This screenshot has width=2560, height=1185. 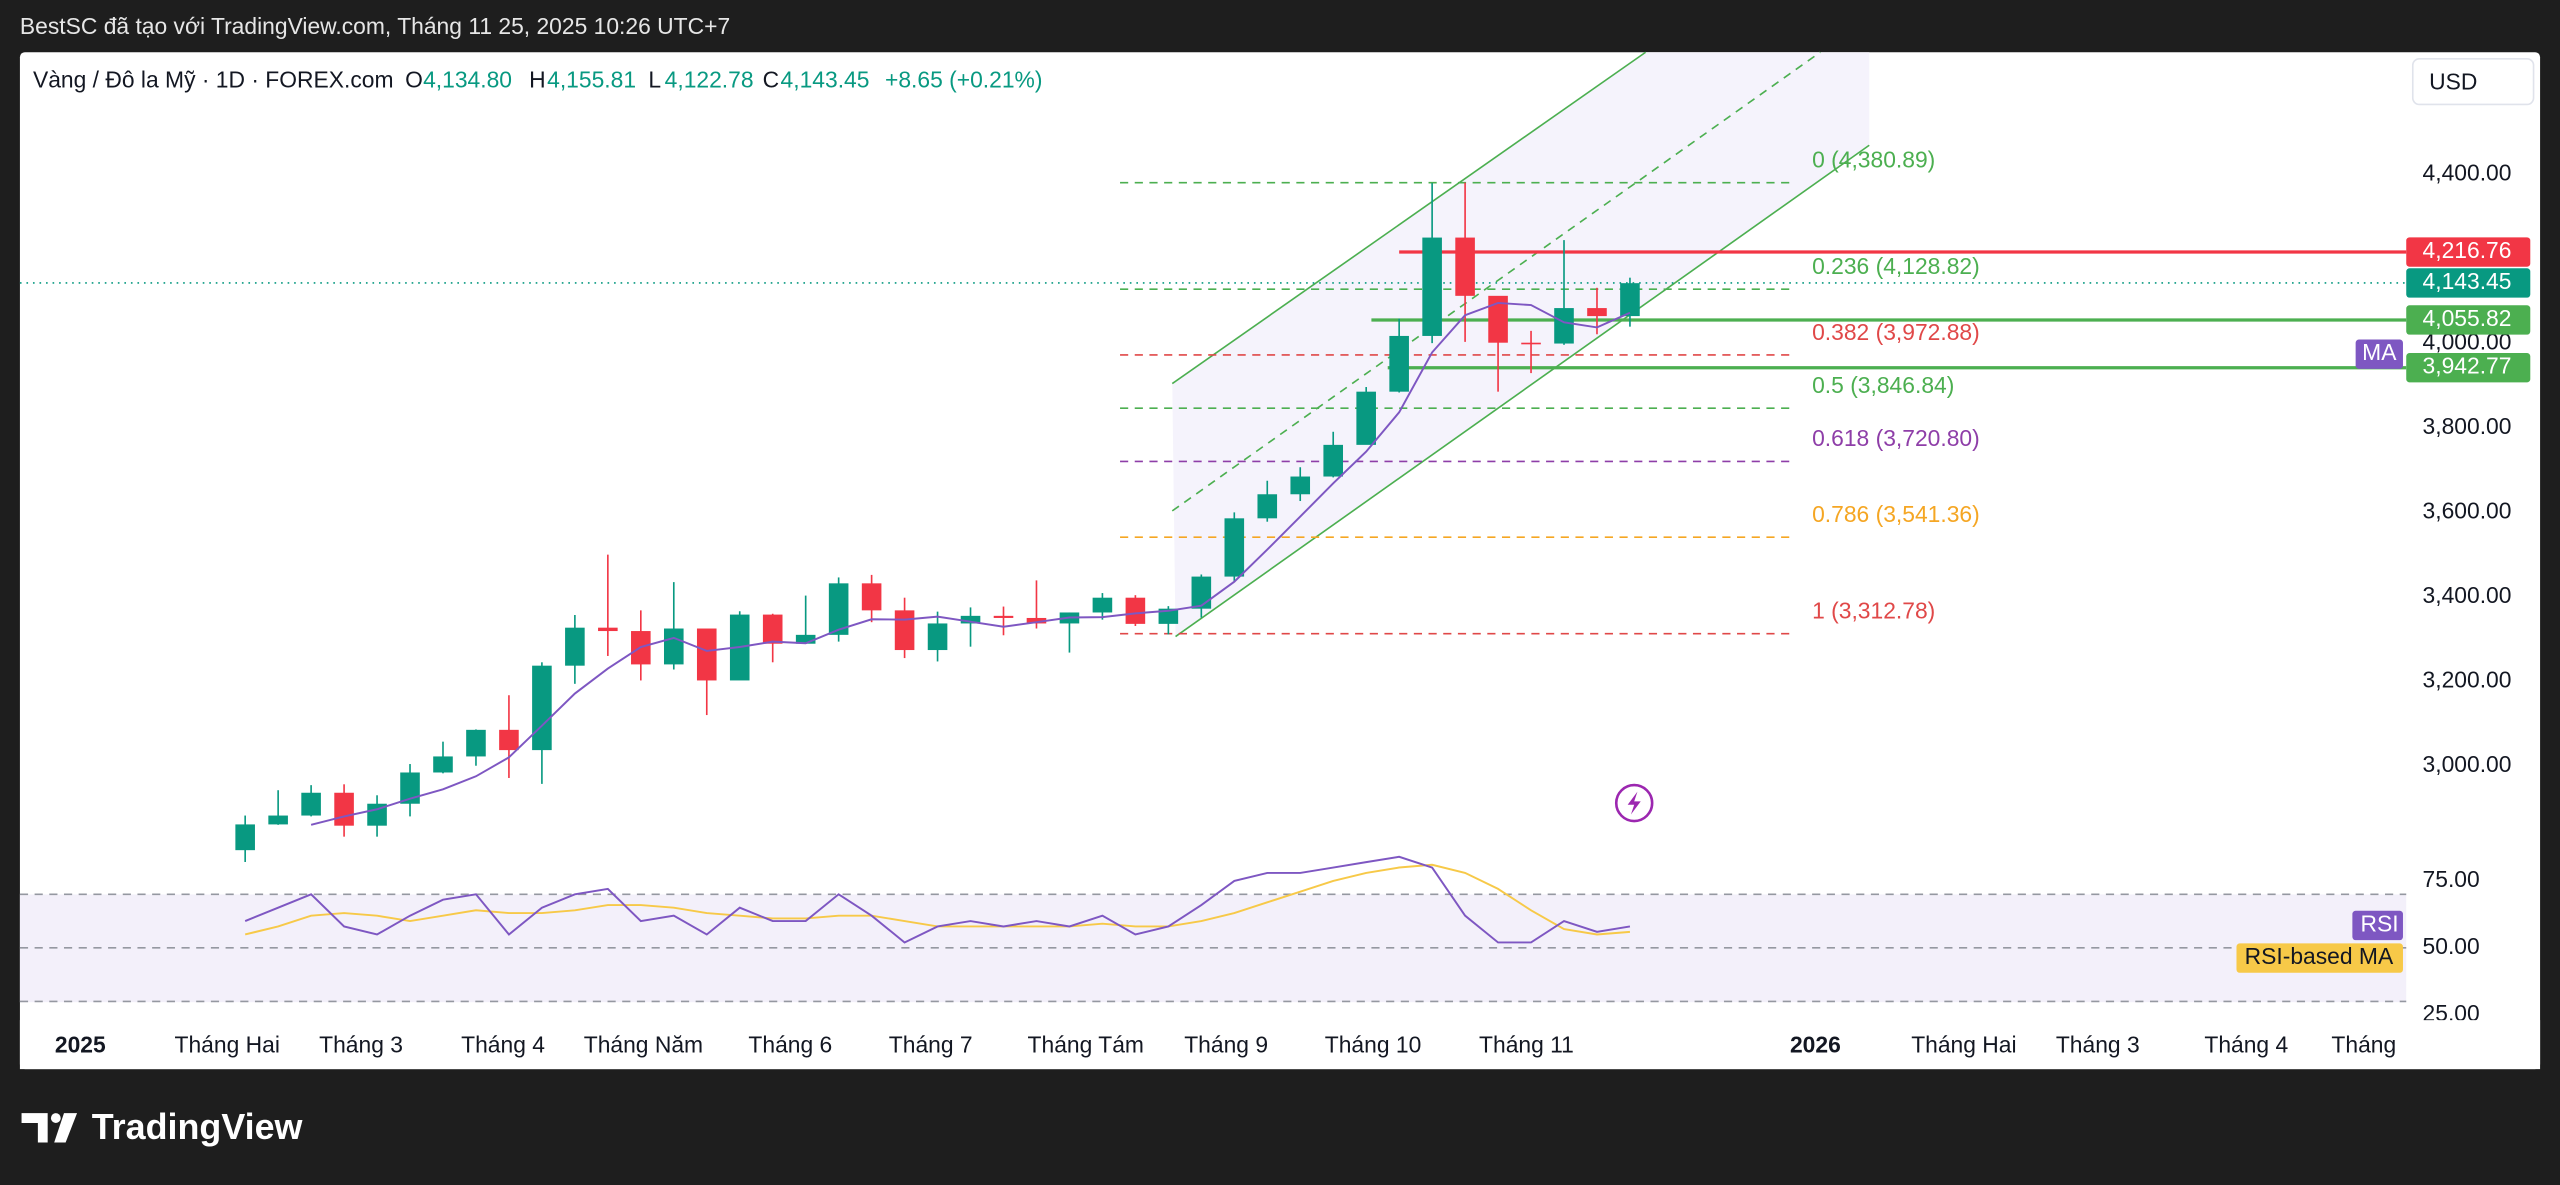 I want to click on x-tick-label: Tháng Năm, so click(x=643, y=1044).